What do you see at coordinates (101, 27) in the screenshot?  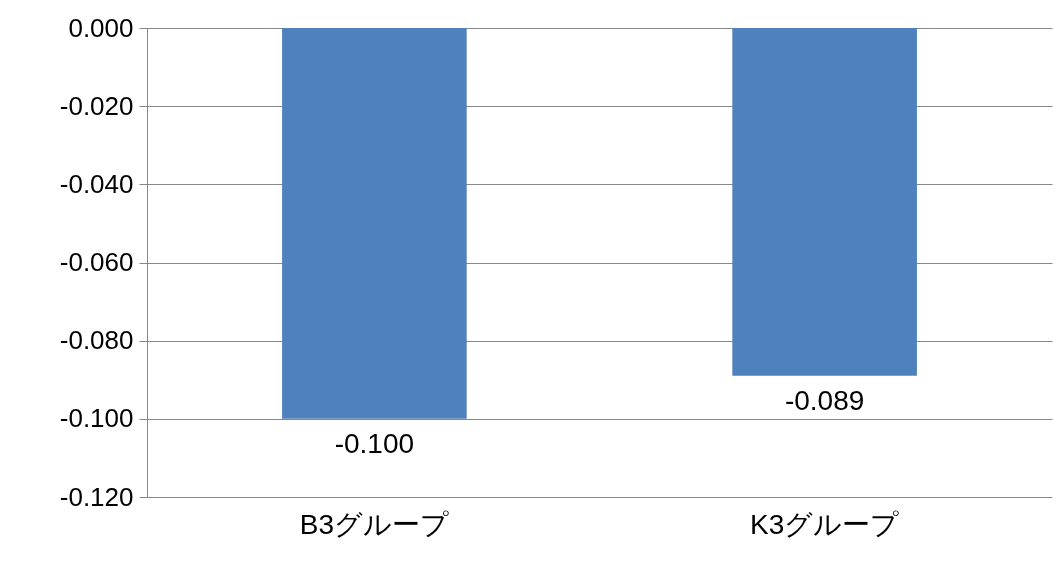 I see `y-tick-label: 0.000` at bounding box center [101, 27].